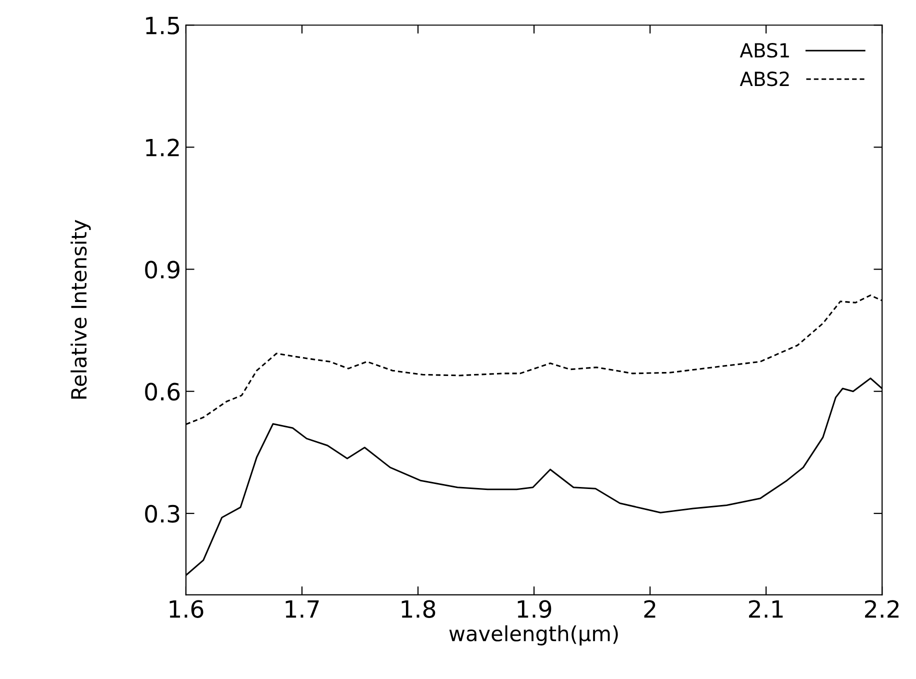 The height and width of the screenshot is (679, 916). I want to click on y-tick-label: 1.2, so click(162, 147).